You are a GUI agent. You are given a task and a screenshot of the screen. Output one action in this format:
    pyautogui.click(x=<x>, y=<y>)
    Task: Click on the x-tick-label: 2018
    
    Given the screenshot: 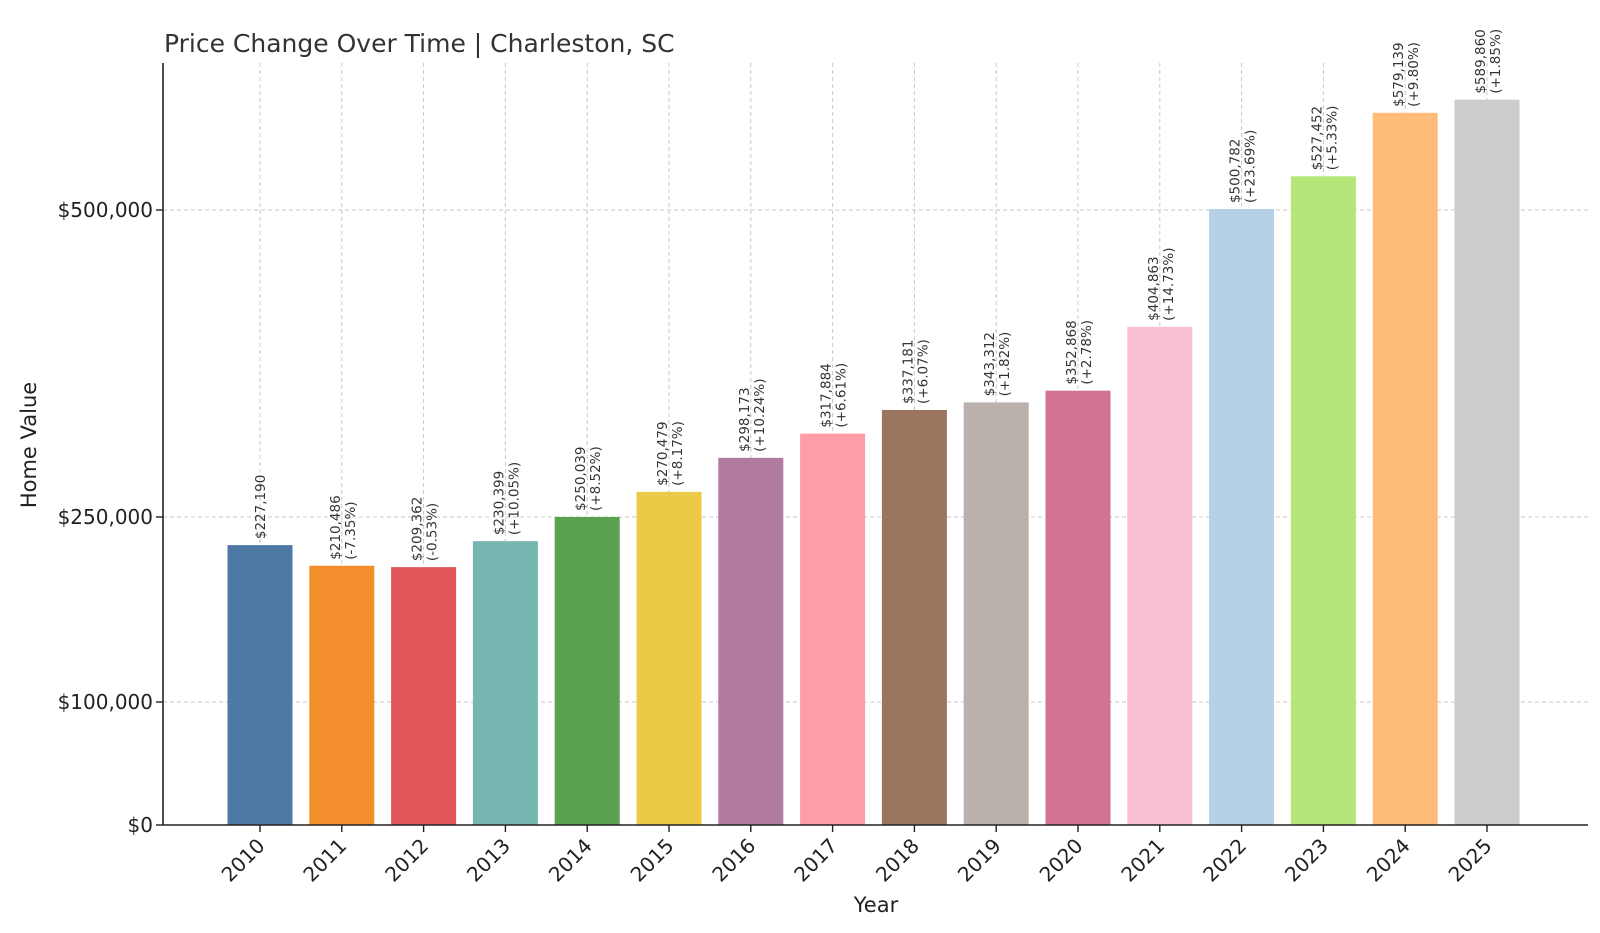 What is the action you would take?
    pyautogui.click(x=897, y=860)
    